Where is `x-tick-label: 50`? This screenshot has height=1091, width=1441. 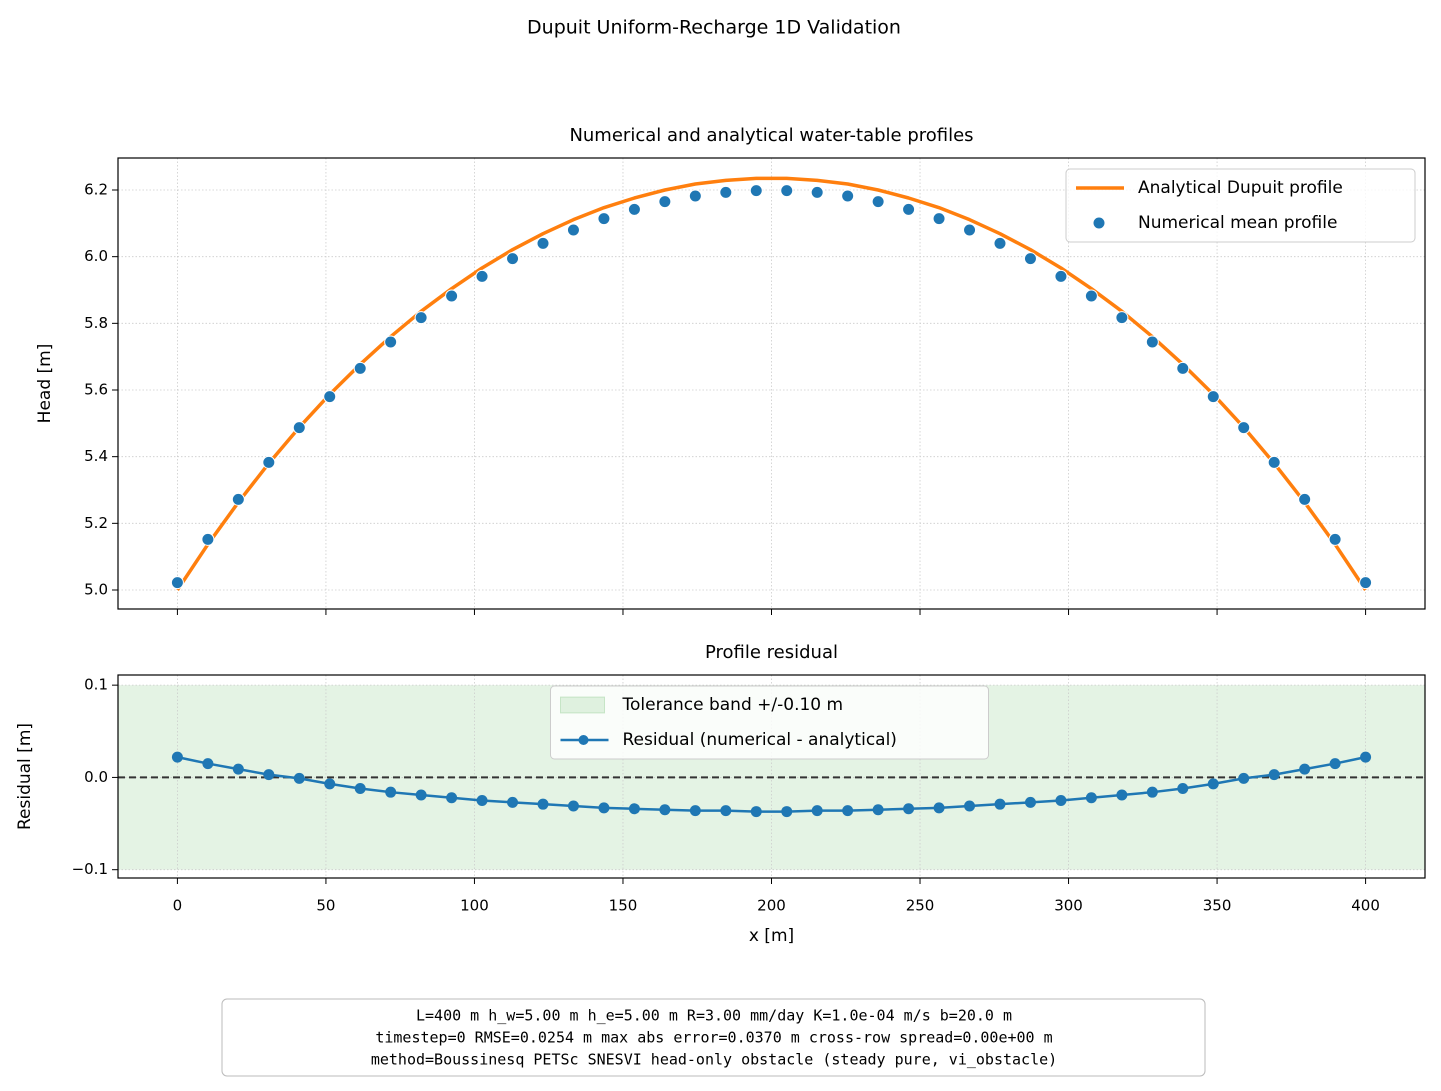
x-tick-label: 50 is located at coordinates (325, 906).